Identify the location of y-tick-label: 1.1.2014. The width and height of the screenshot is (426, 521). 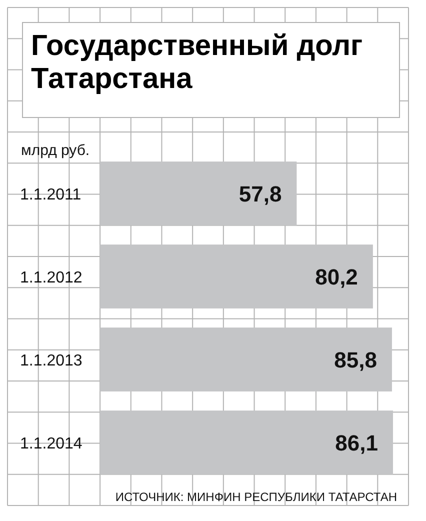
(51, 444).